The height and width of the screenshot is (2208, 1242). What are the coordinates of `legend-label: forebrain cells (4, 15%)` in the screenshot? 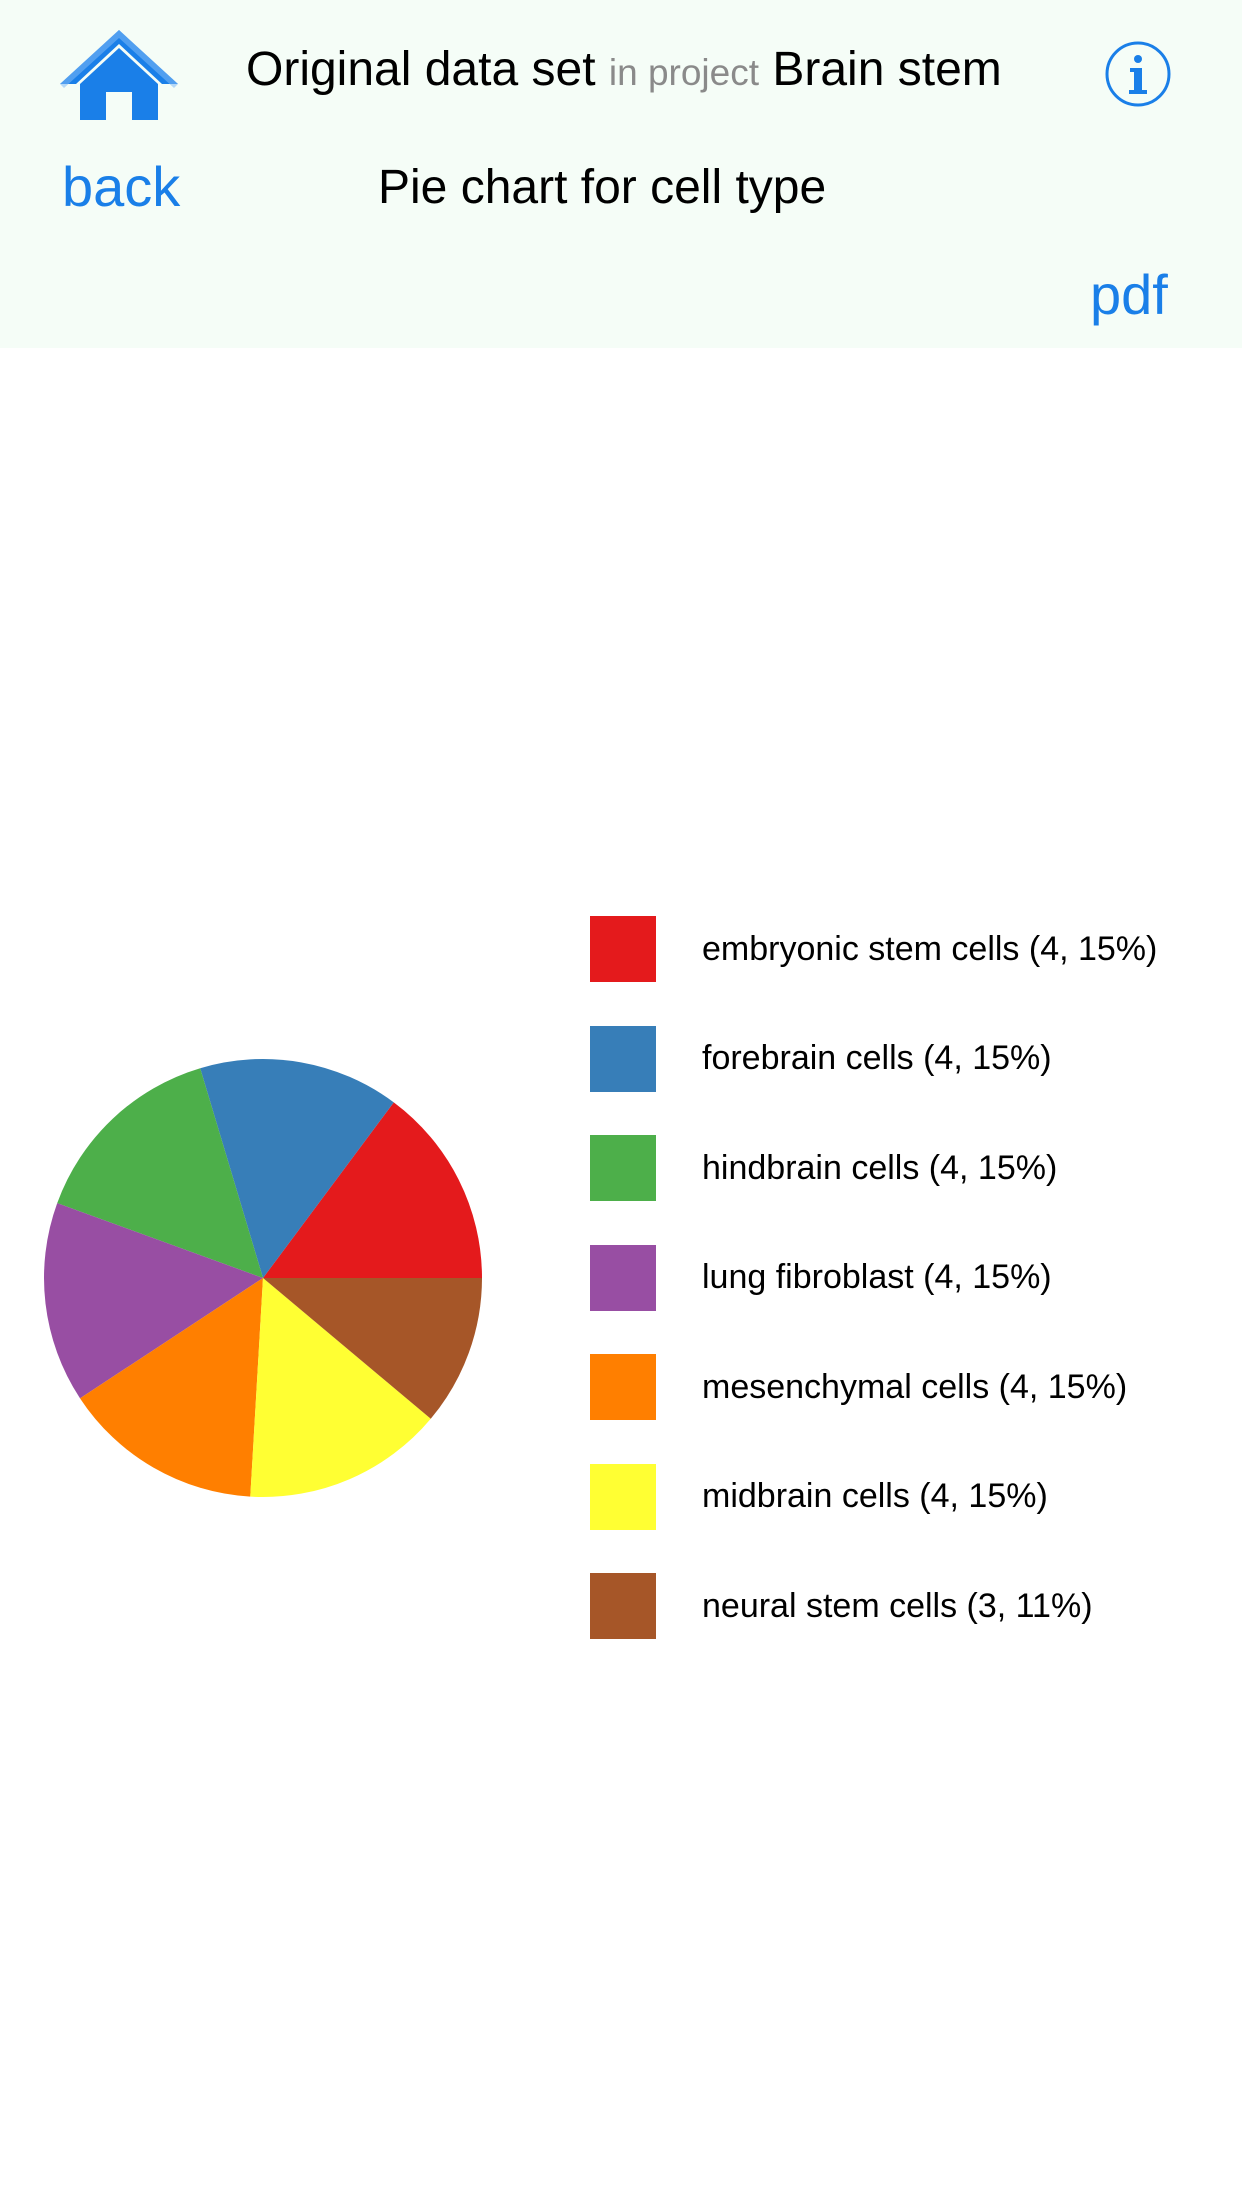 It's located at (877, 1058).